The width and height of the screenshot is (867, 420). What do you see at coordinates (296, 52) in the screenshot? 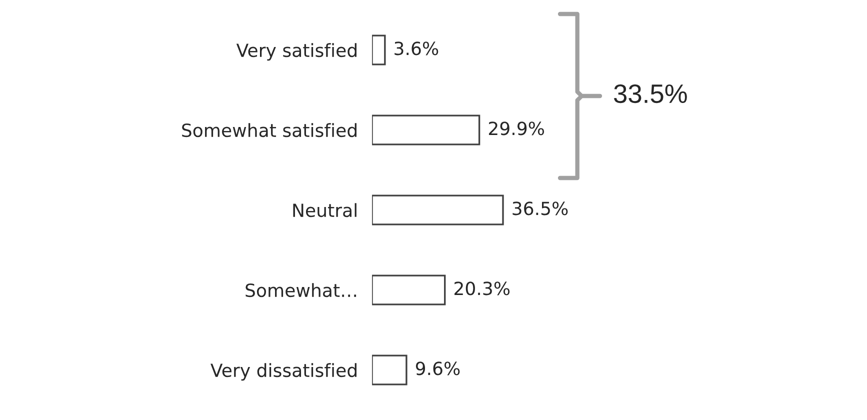
I see `y-tick-label: Very satisfied` at bounding box center [296, 52].